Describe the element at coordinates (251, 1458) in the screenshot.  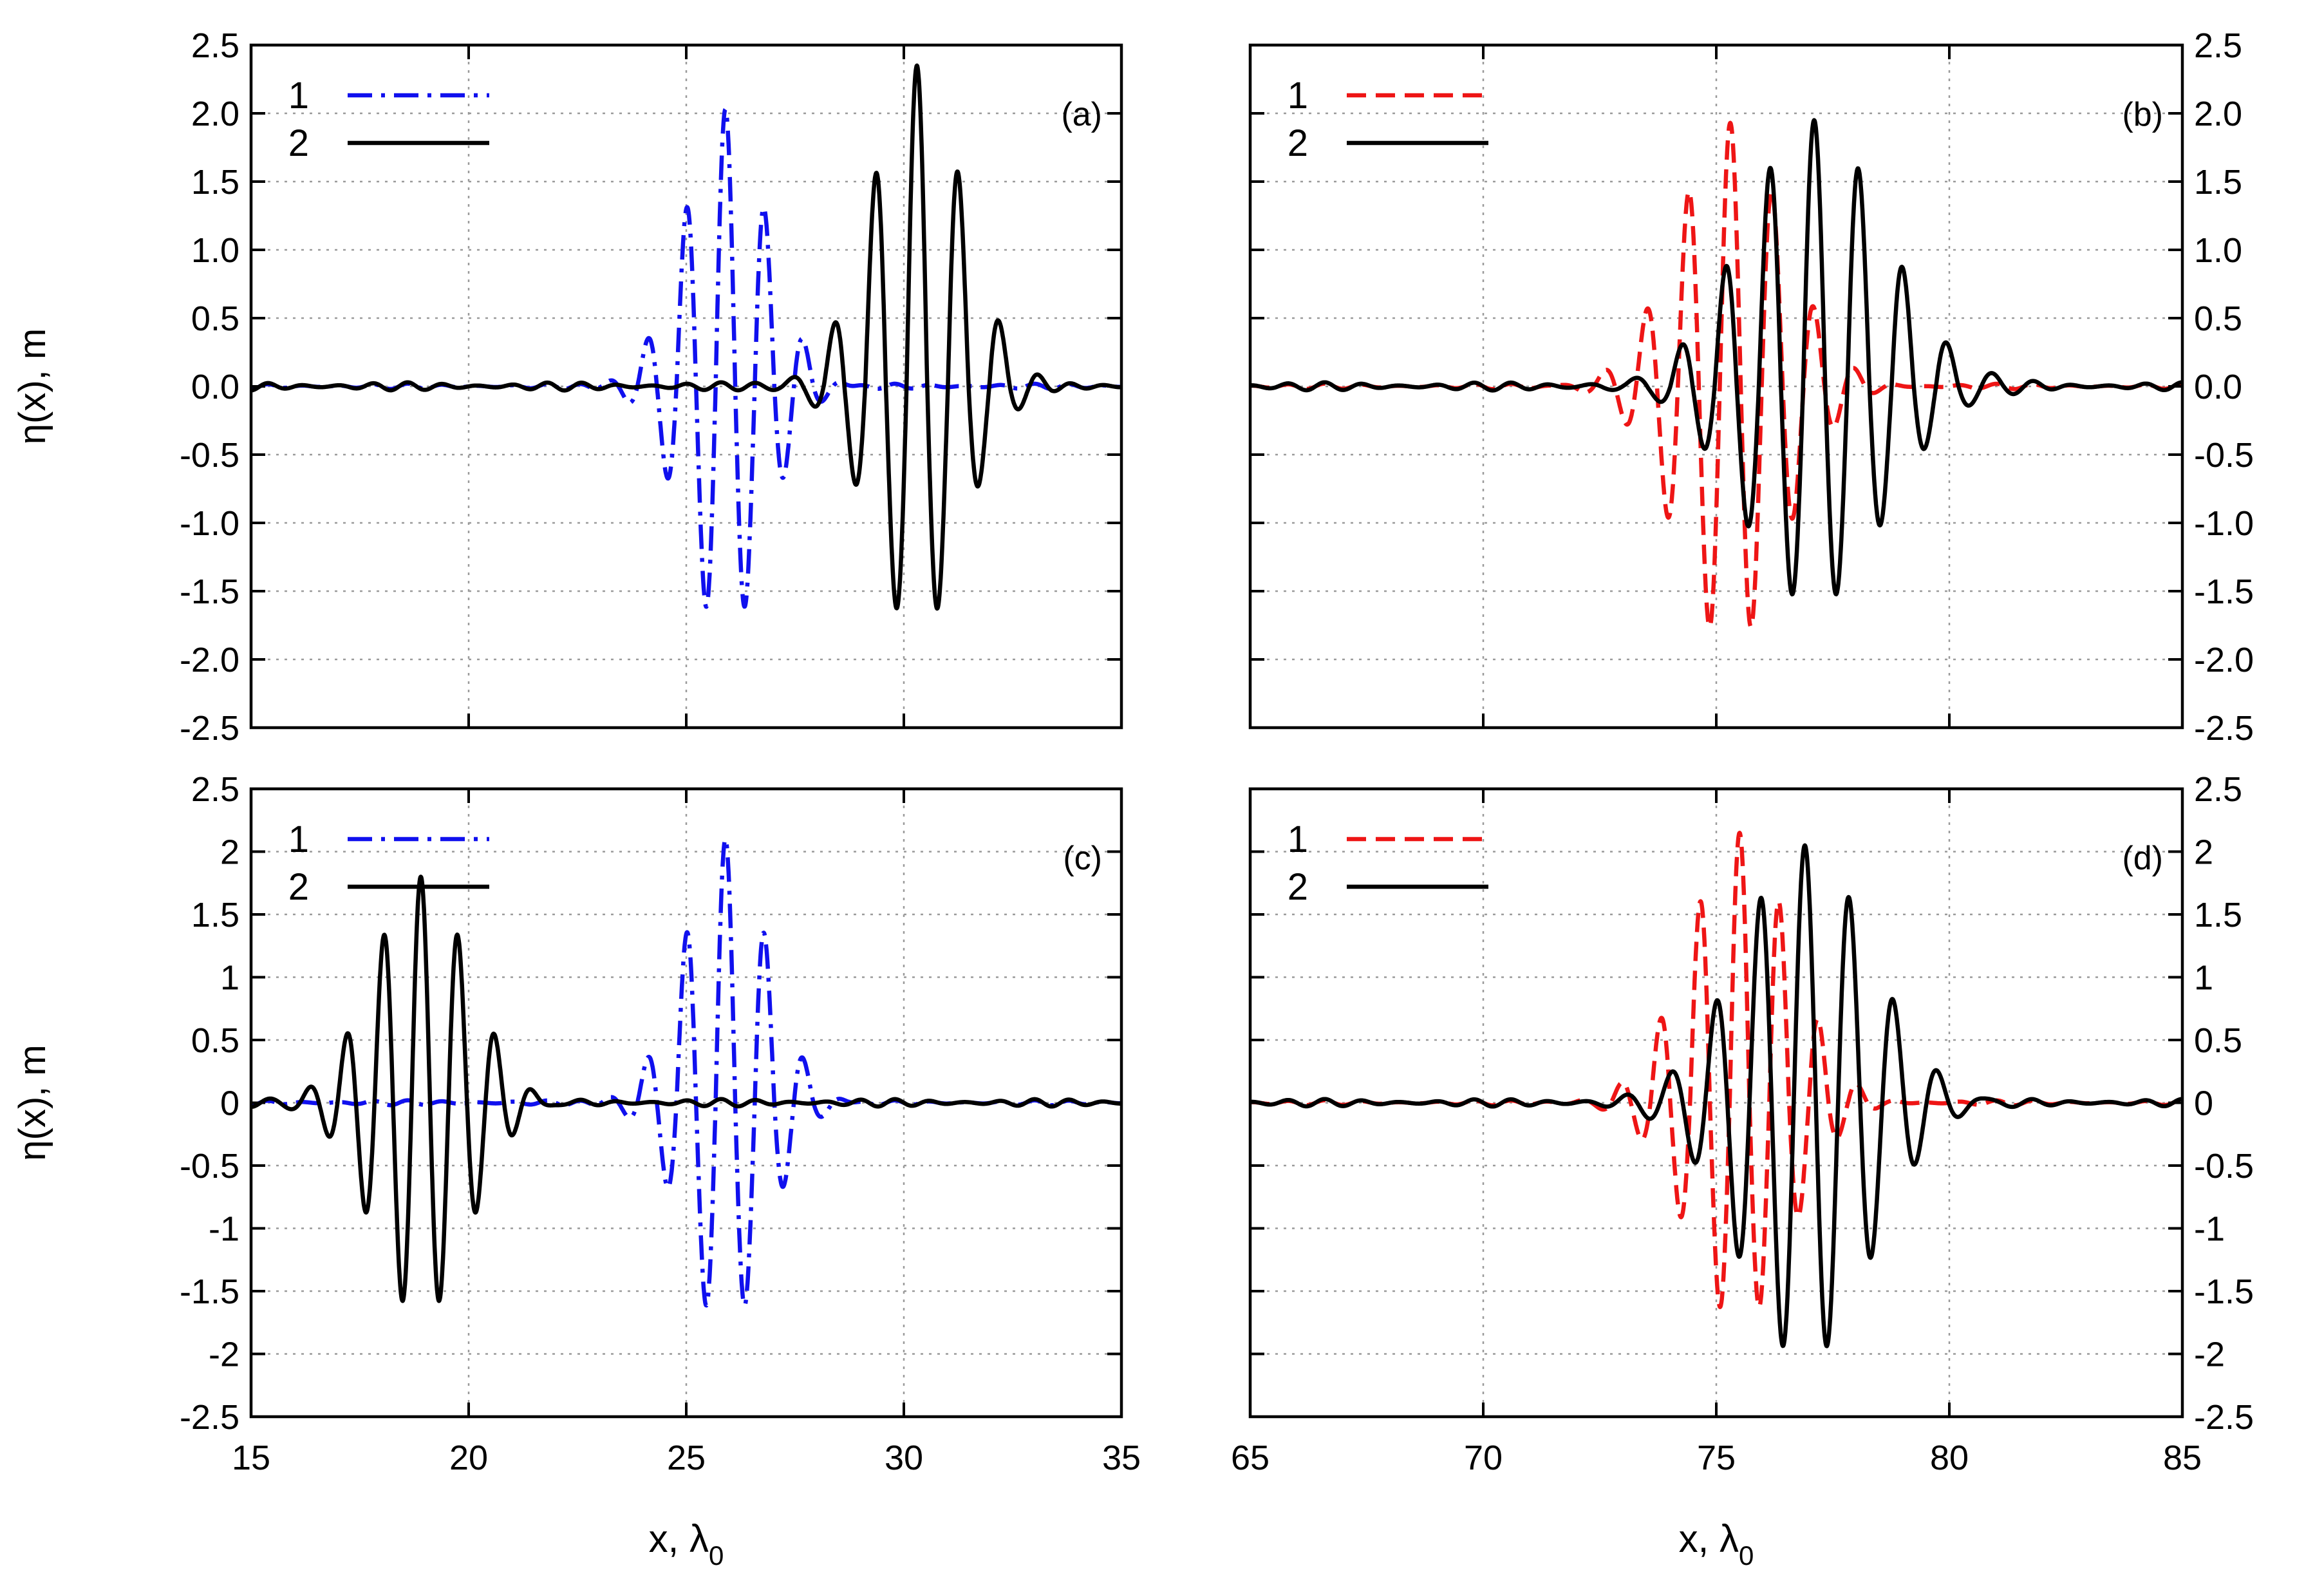
I see `x-tick-label: 15` at that location.